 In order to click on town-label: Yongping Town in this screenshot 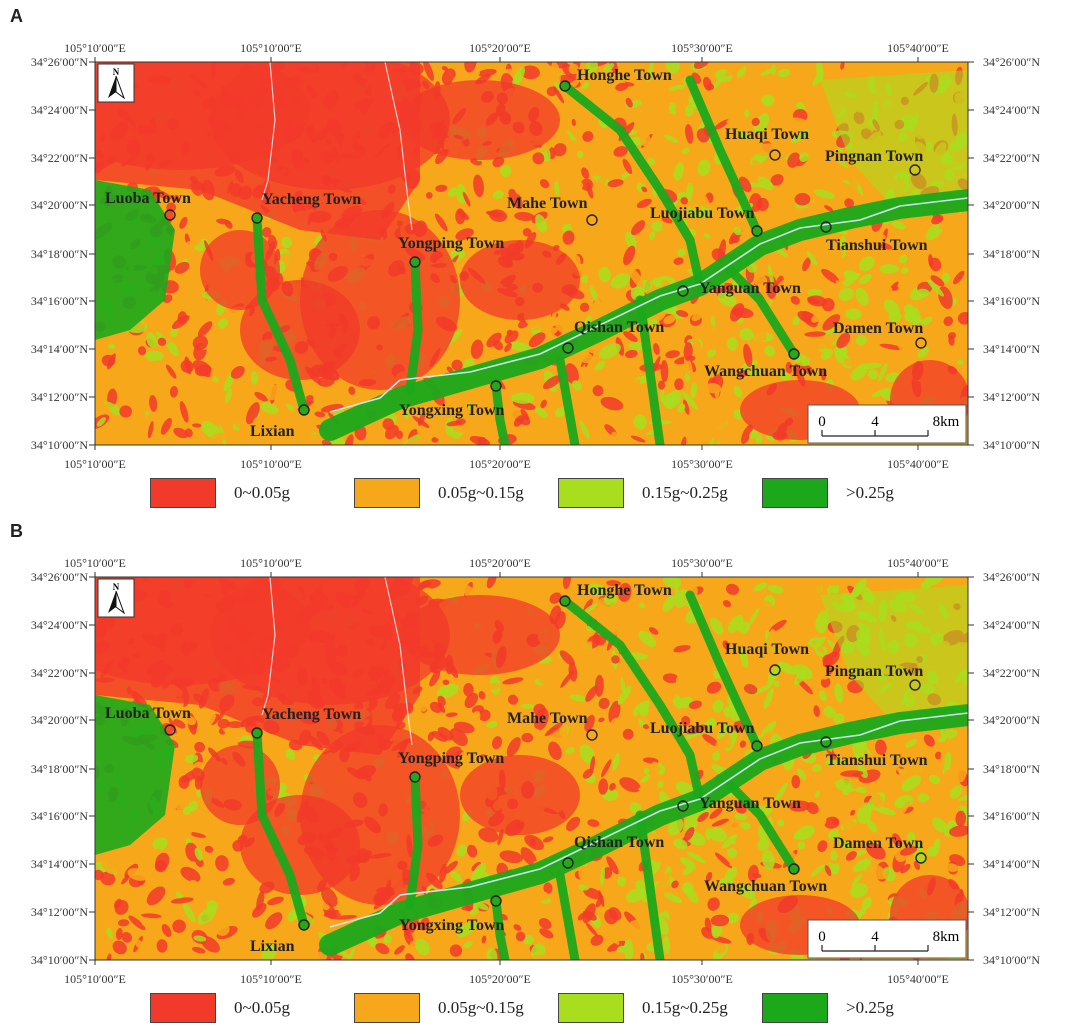, I will do `click(451, 243)`.